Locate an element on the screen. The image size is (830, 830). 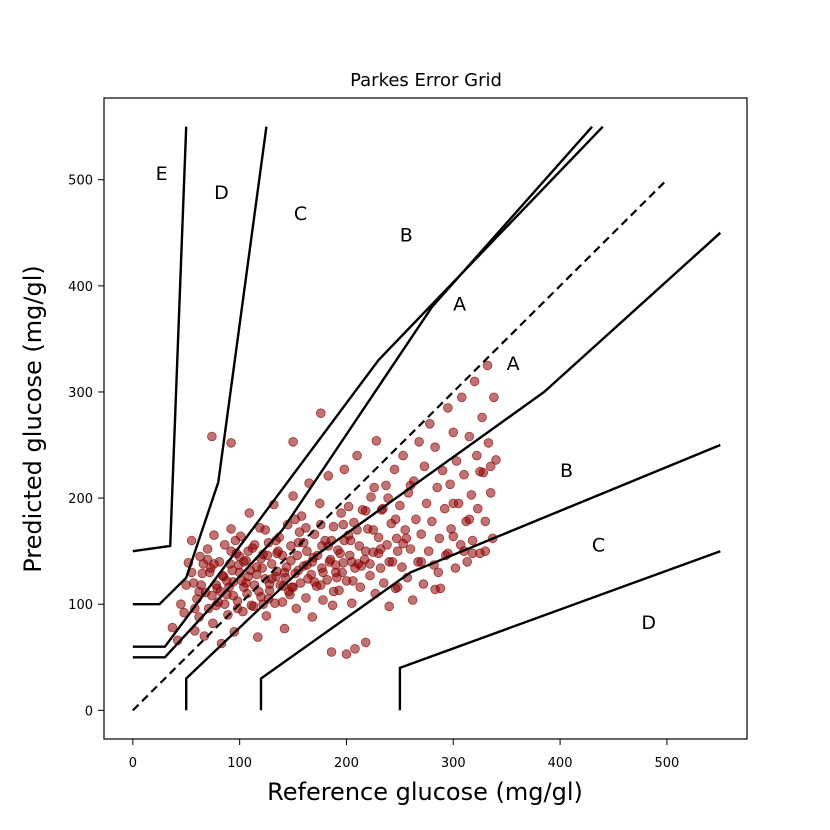
zone-boundary-lower-C is located at coordinates (559, 630).